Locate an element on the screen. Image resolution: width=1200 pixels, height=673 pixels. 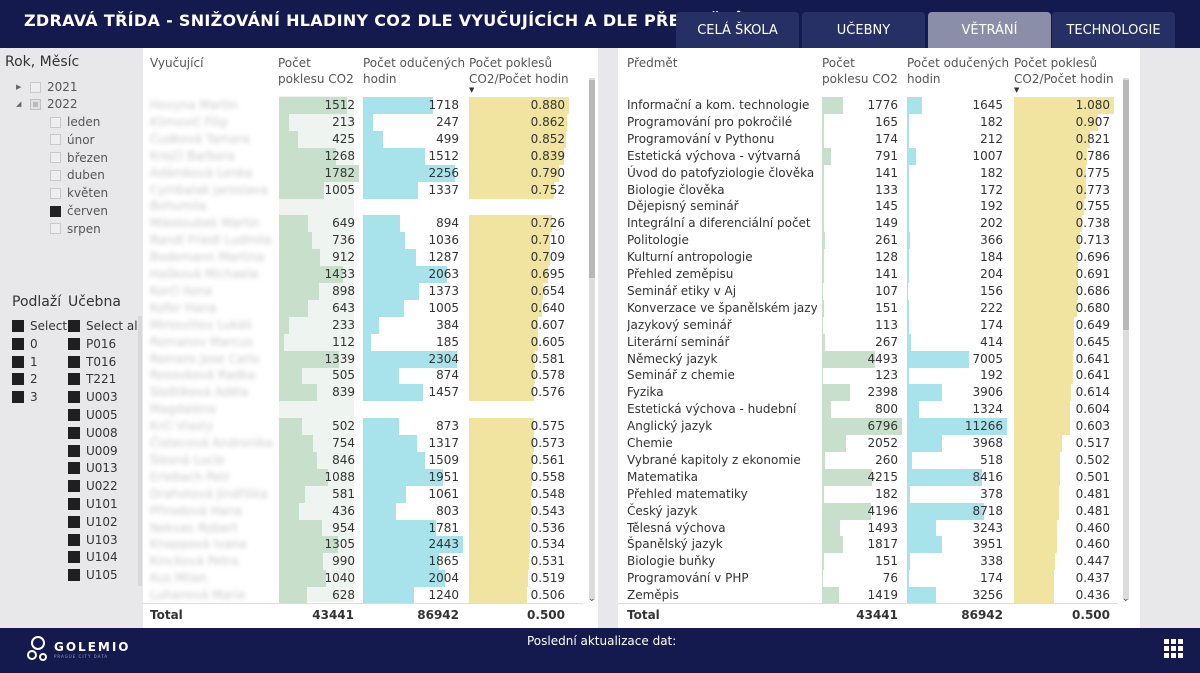
floor-item: 0 is located at coordinates (25, 344).